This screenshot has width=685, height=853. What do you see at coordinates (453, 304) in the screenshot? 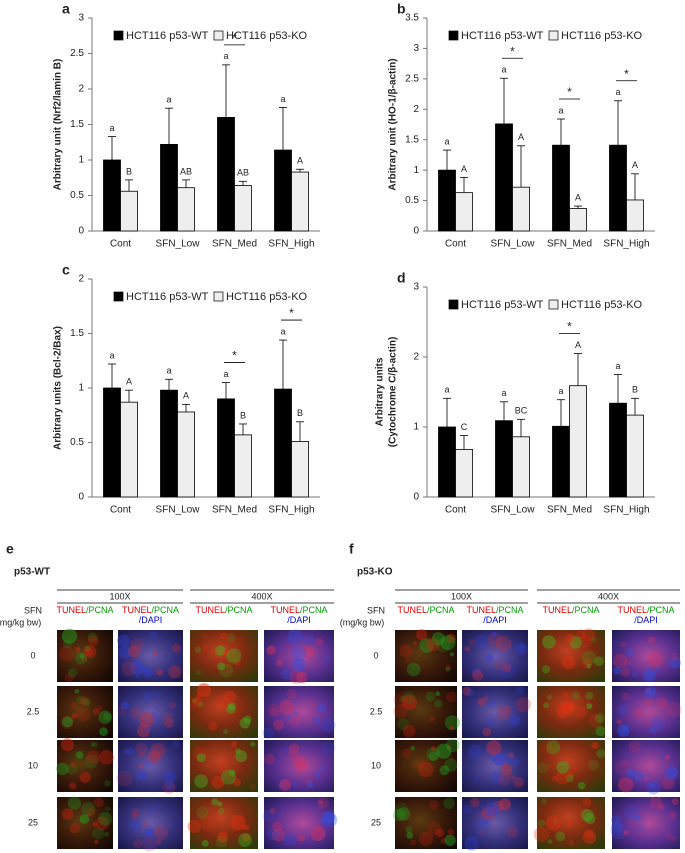
I see `legend-swatch` at bounding box center [453, 304].